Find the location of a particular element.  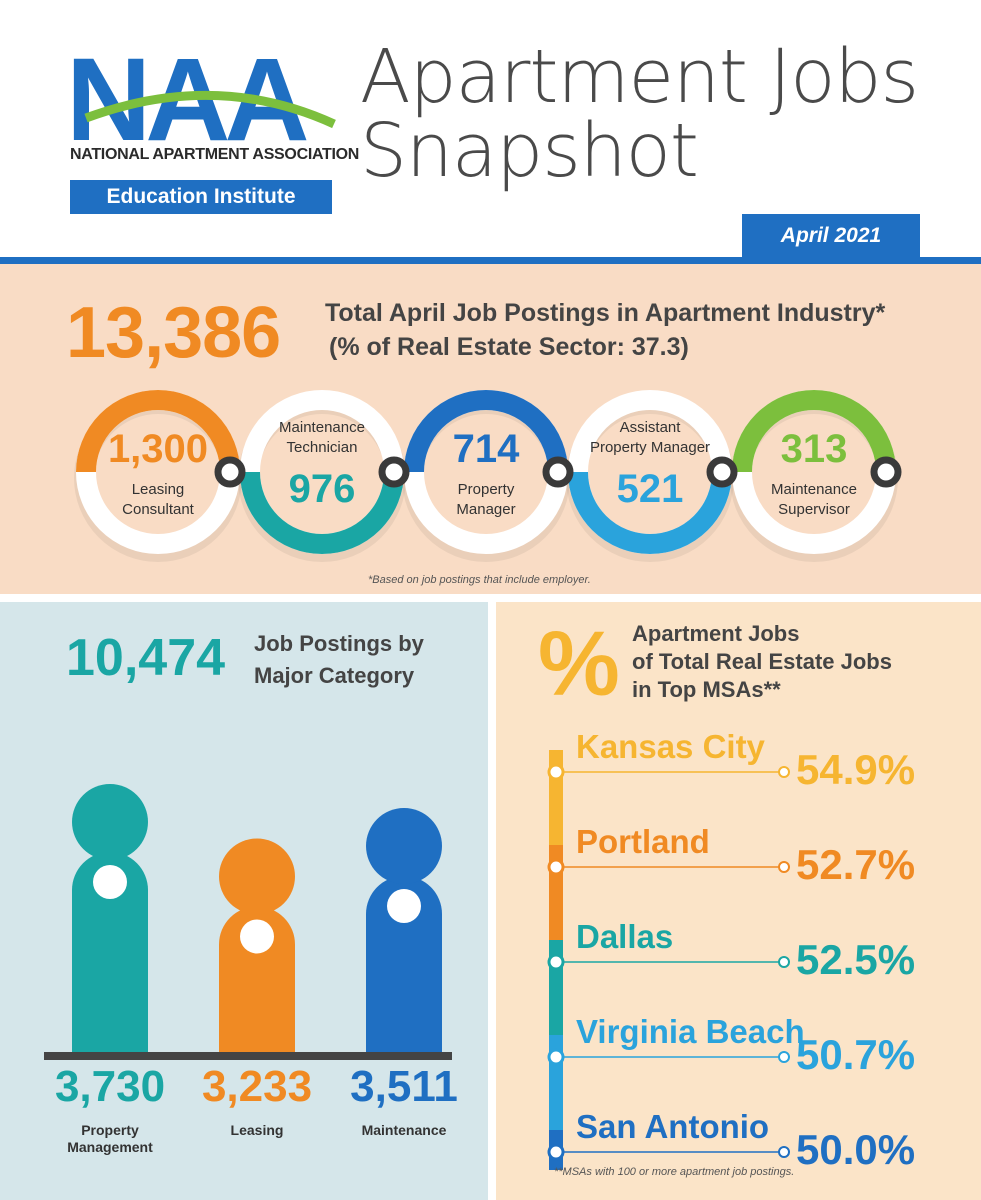

msa-timeline is located at coordinates (668, 960).